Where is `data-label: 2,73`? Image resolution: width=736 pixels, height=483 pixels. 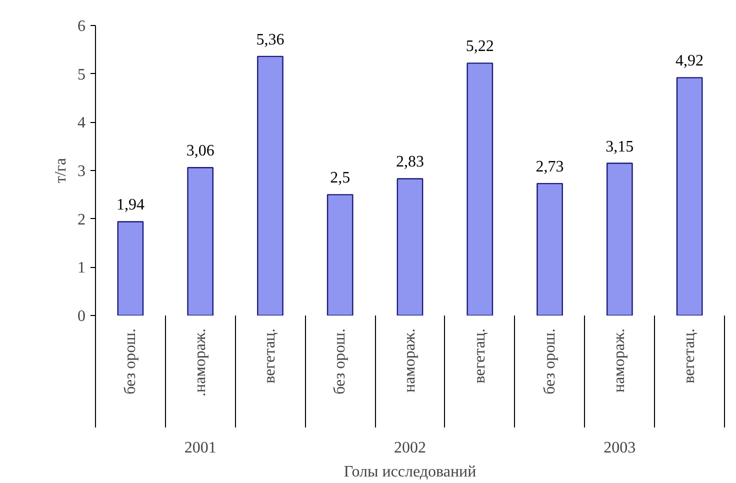
data-label: 2,73 is located at coordinates (550, 167).